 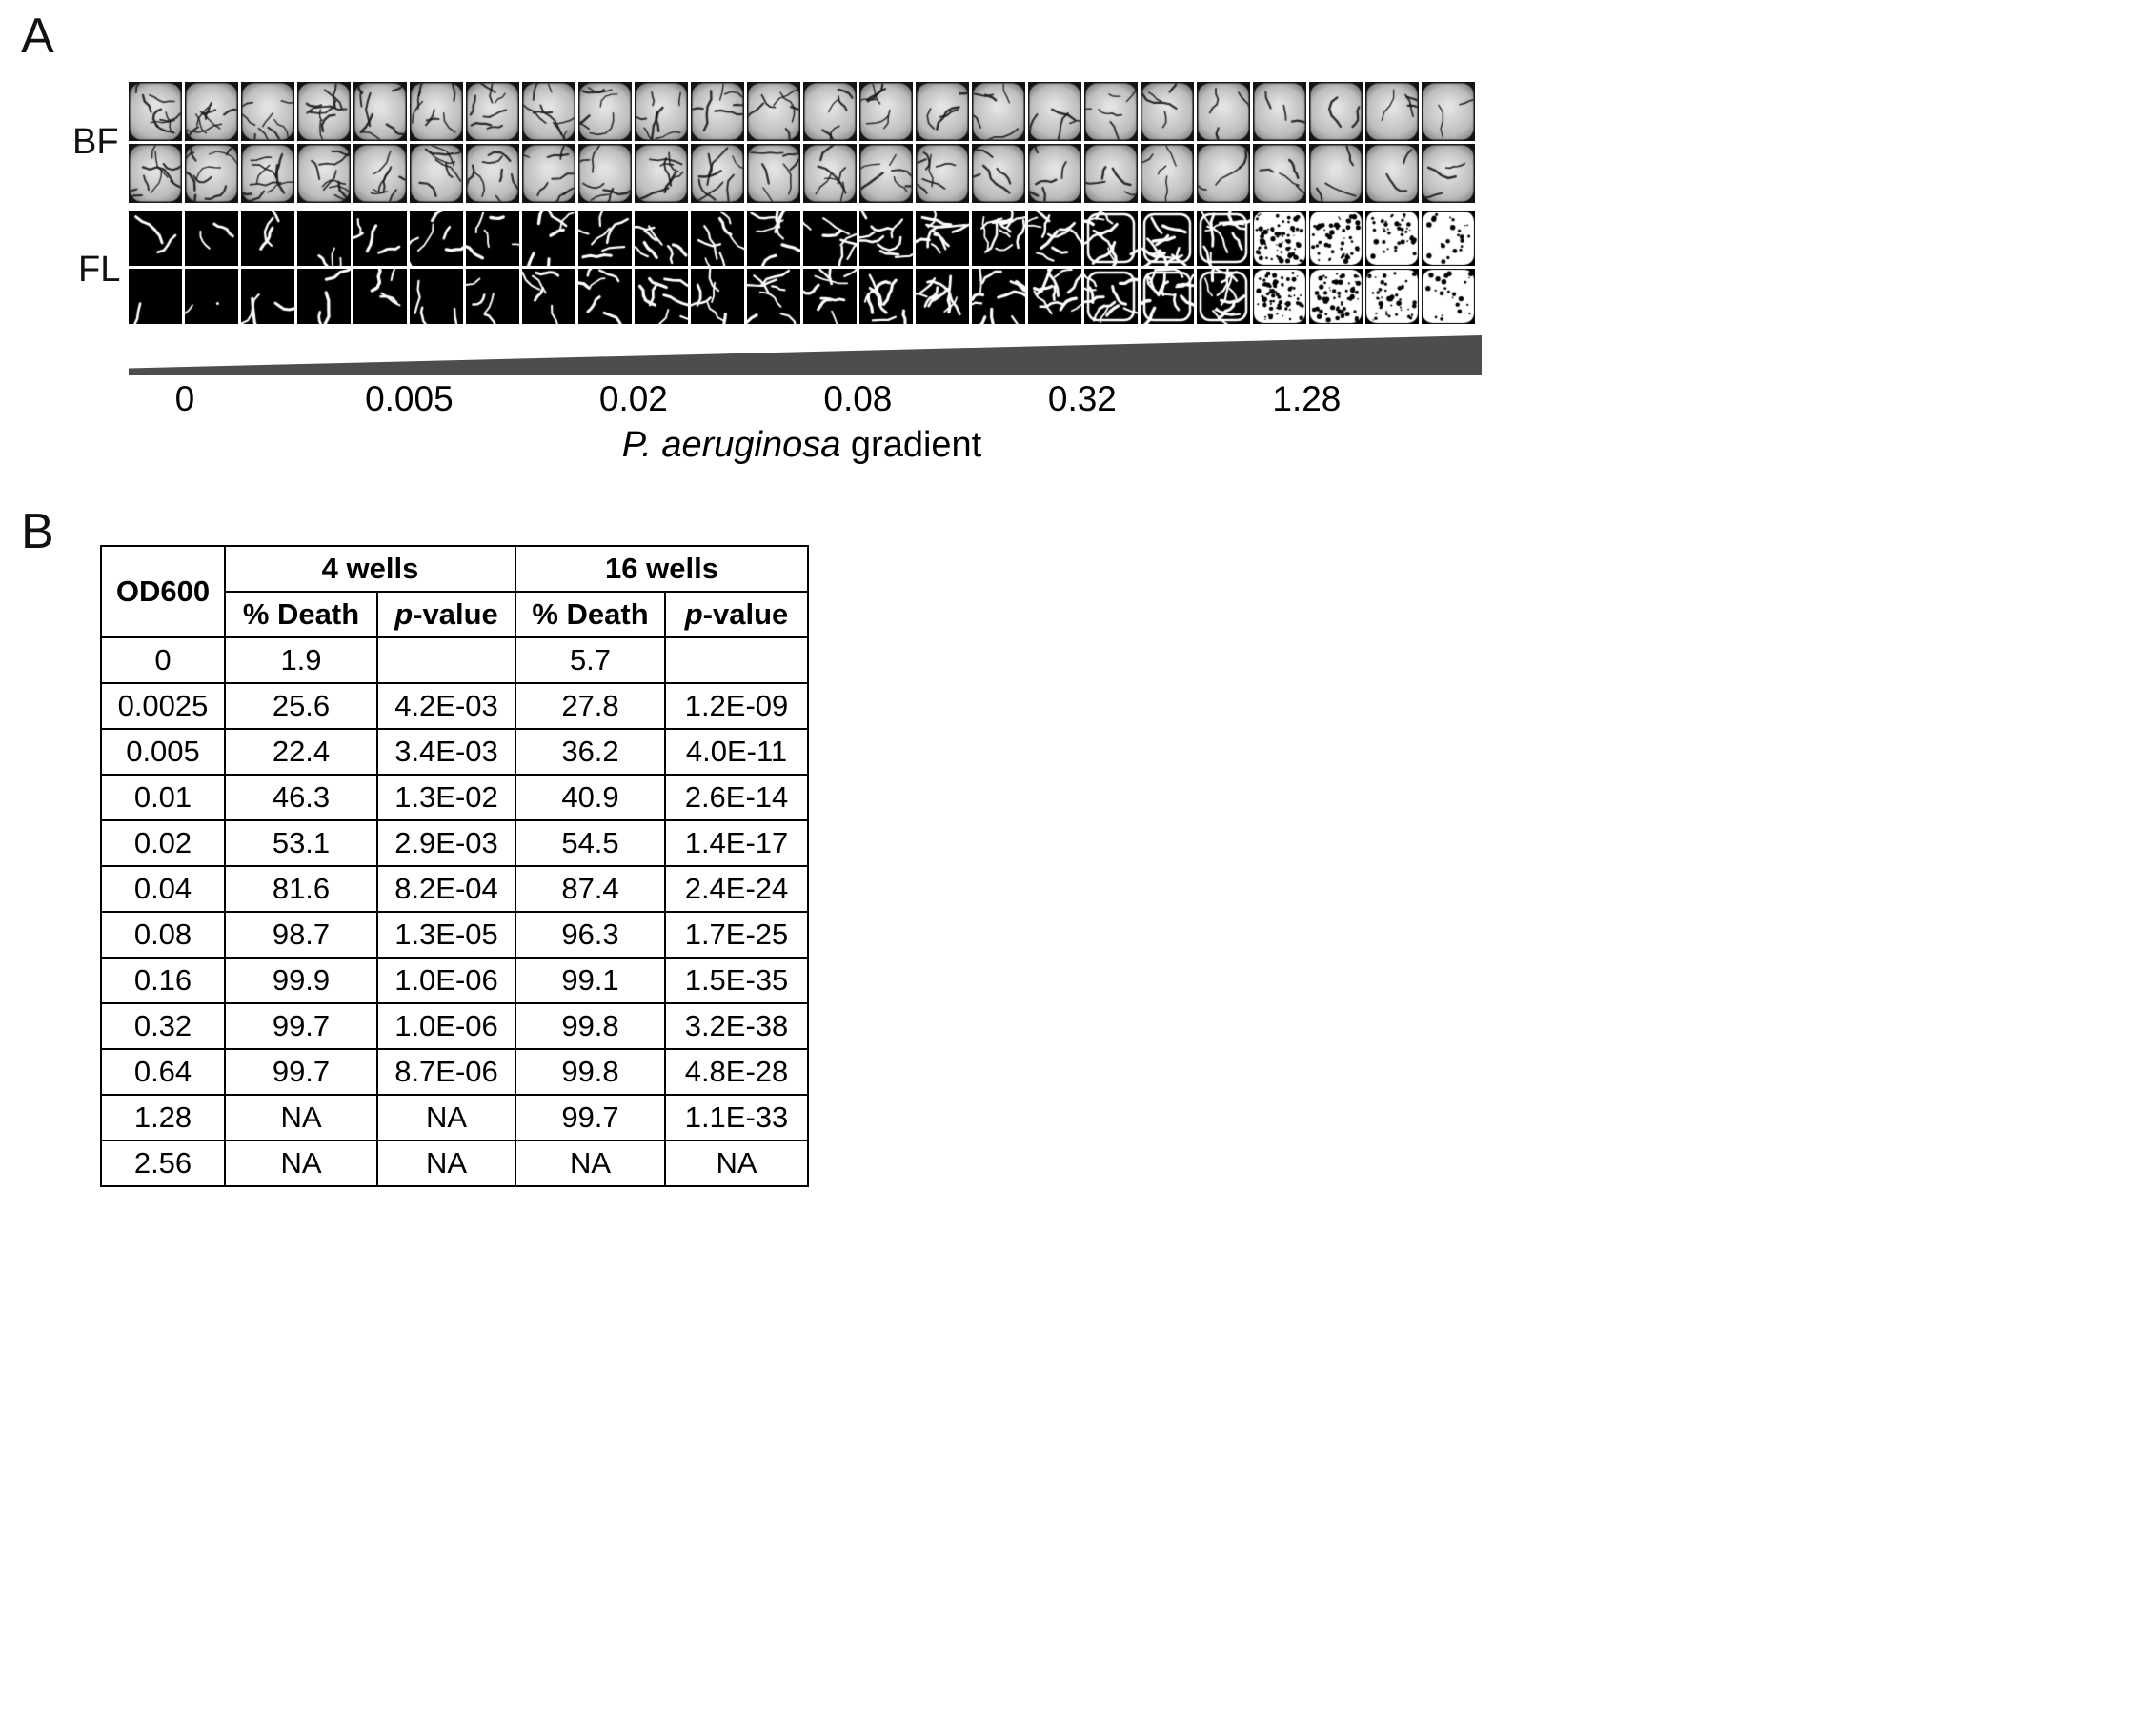 I want to click on table-header-row-measures: % Death p-value % Death p-value, so click(x=455, y=614).